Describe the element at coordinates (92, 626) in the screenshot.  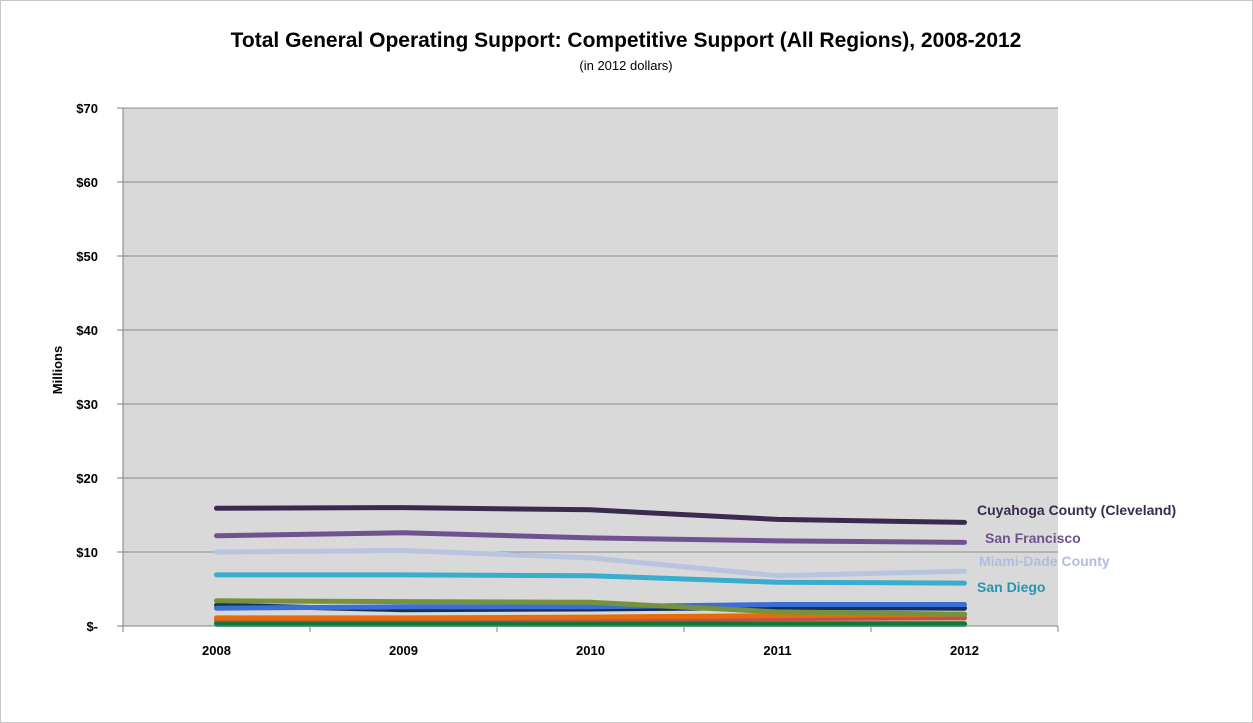
I see `y-tick-label: $-` at that location.